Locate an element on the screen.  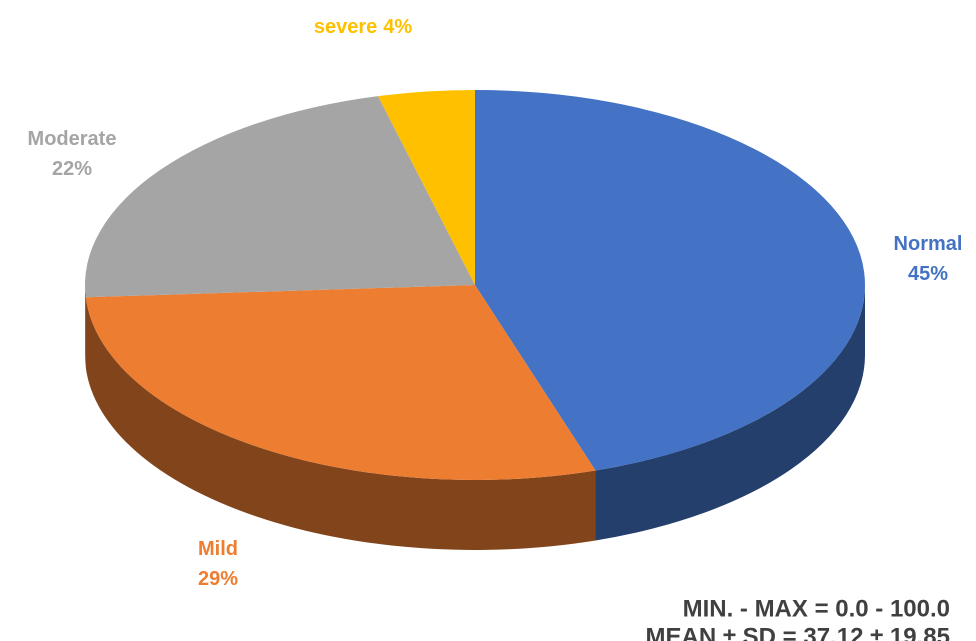
data-label: Normal 45% is located at coordinates (928, 259).